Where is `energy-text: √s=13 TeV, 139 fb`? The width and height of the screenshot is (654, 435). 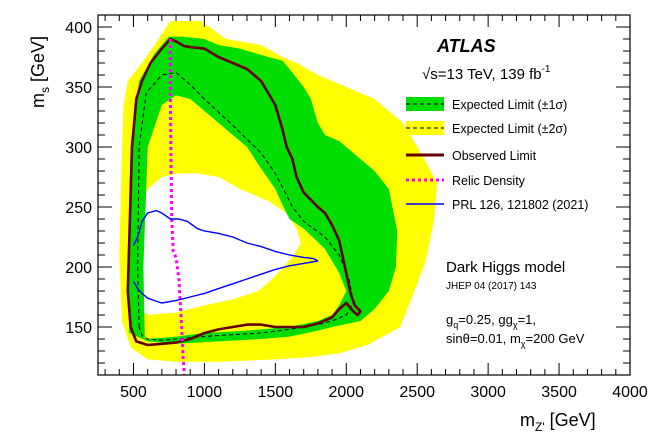 energy-text: √s=13 TeV, 139 fb is located at coordinates (482, 74).